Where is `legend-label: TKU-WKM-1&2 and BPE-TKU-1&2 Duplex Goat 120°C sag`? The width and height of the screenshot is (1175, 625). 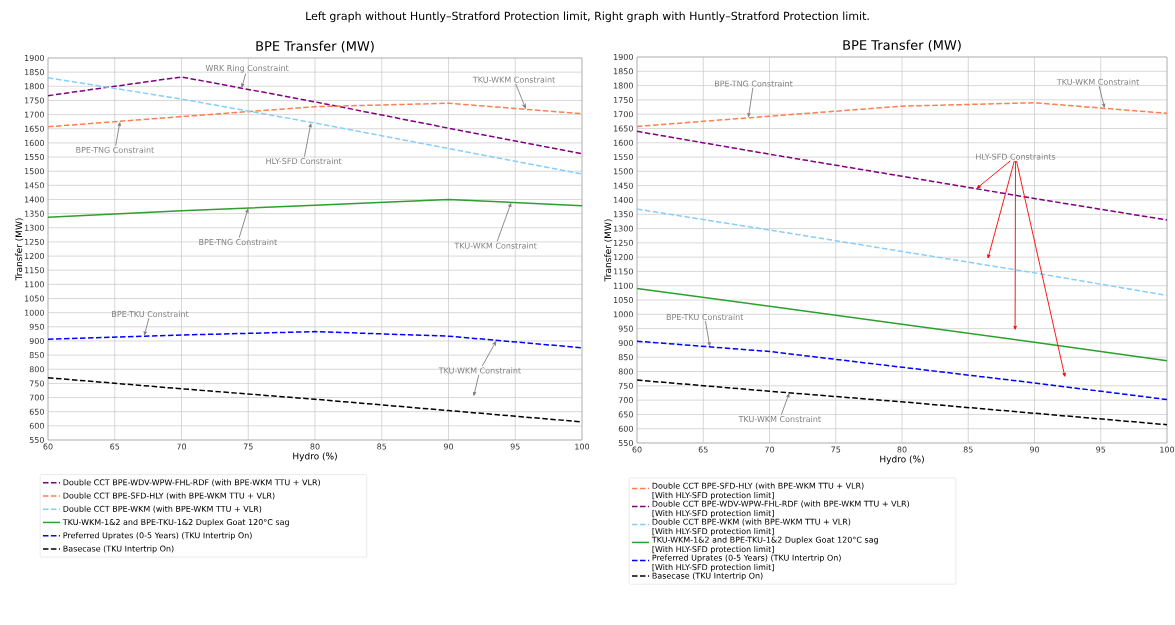
legend-label: TKU-WKM-1&2 and BPE-TKU-1&2 Duplex Goat 120°C sag is located at coordinates (175, 522).